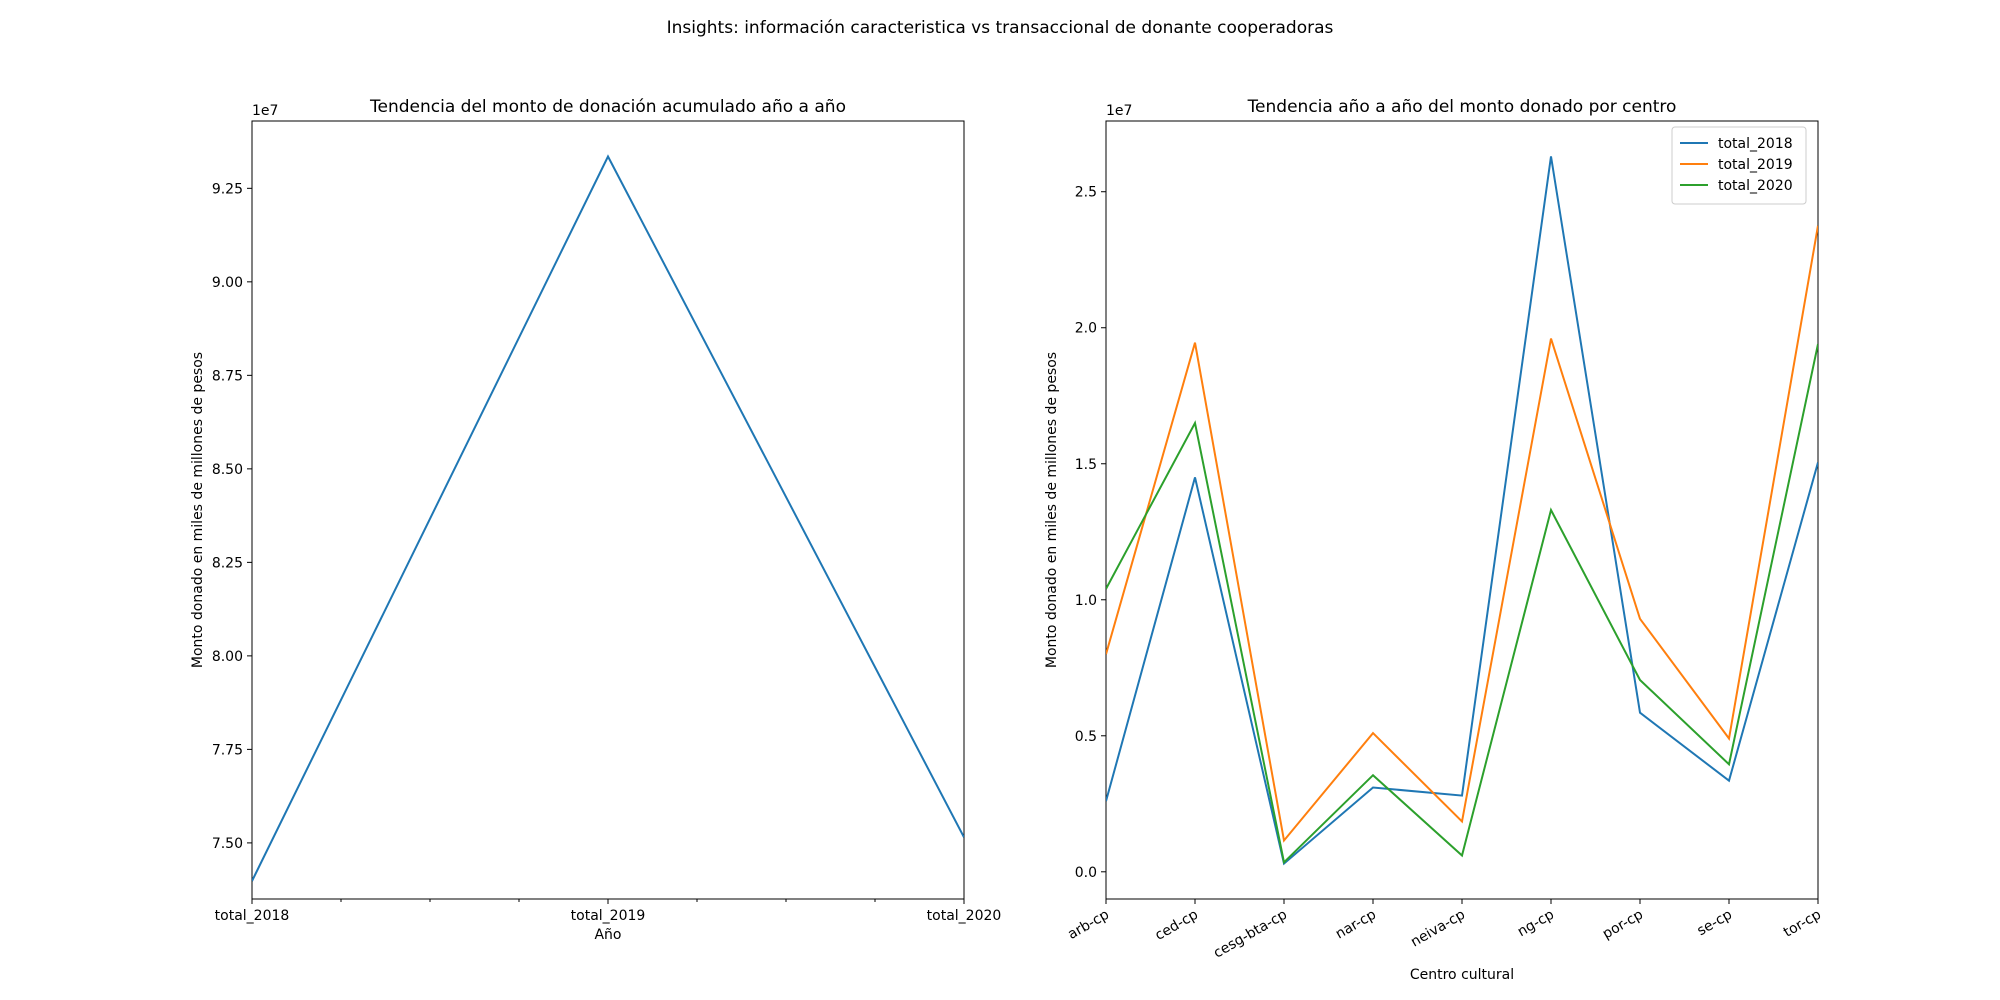 The image size is (2000, 1000). I want to click on y-tick-label: 1.5, so click(1086, 465).